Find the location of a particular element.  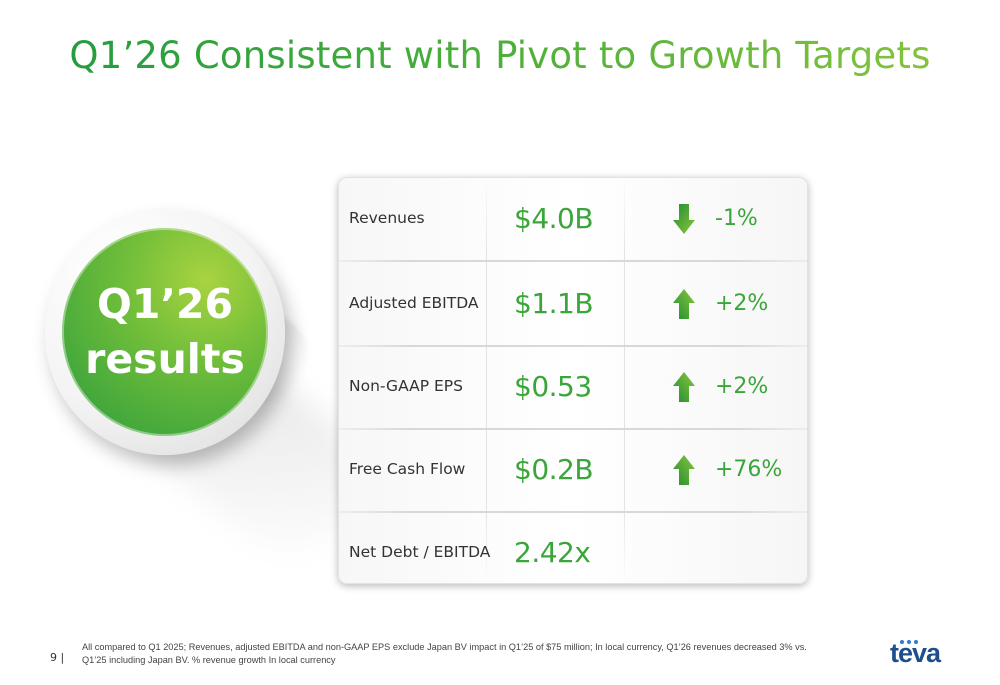

metric-label: Revenues is located at coordinates (387, 218).